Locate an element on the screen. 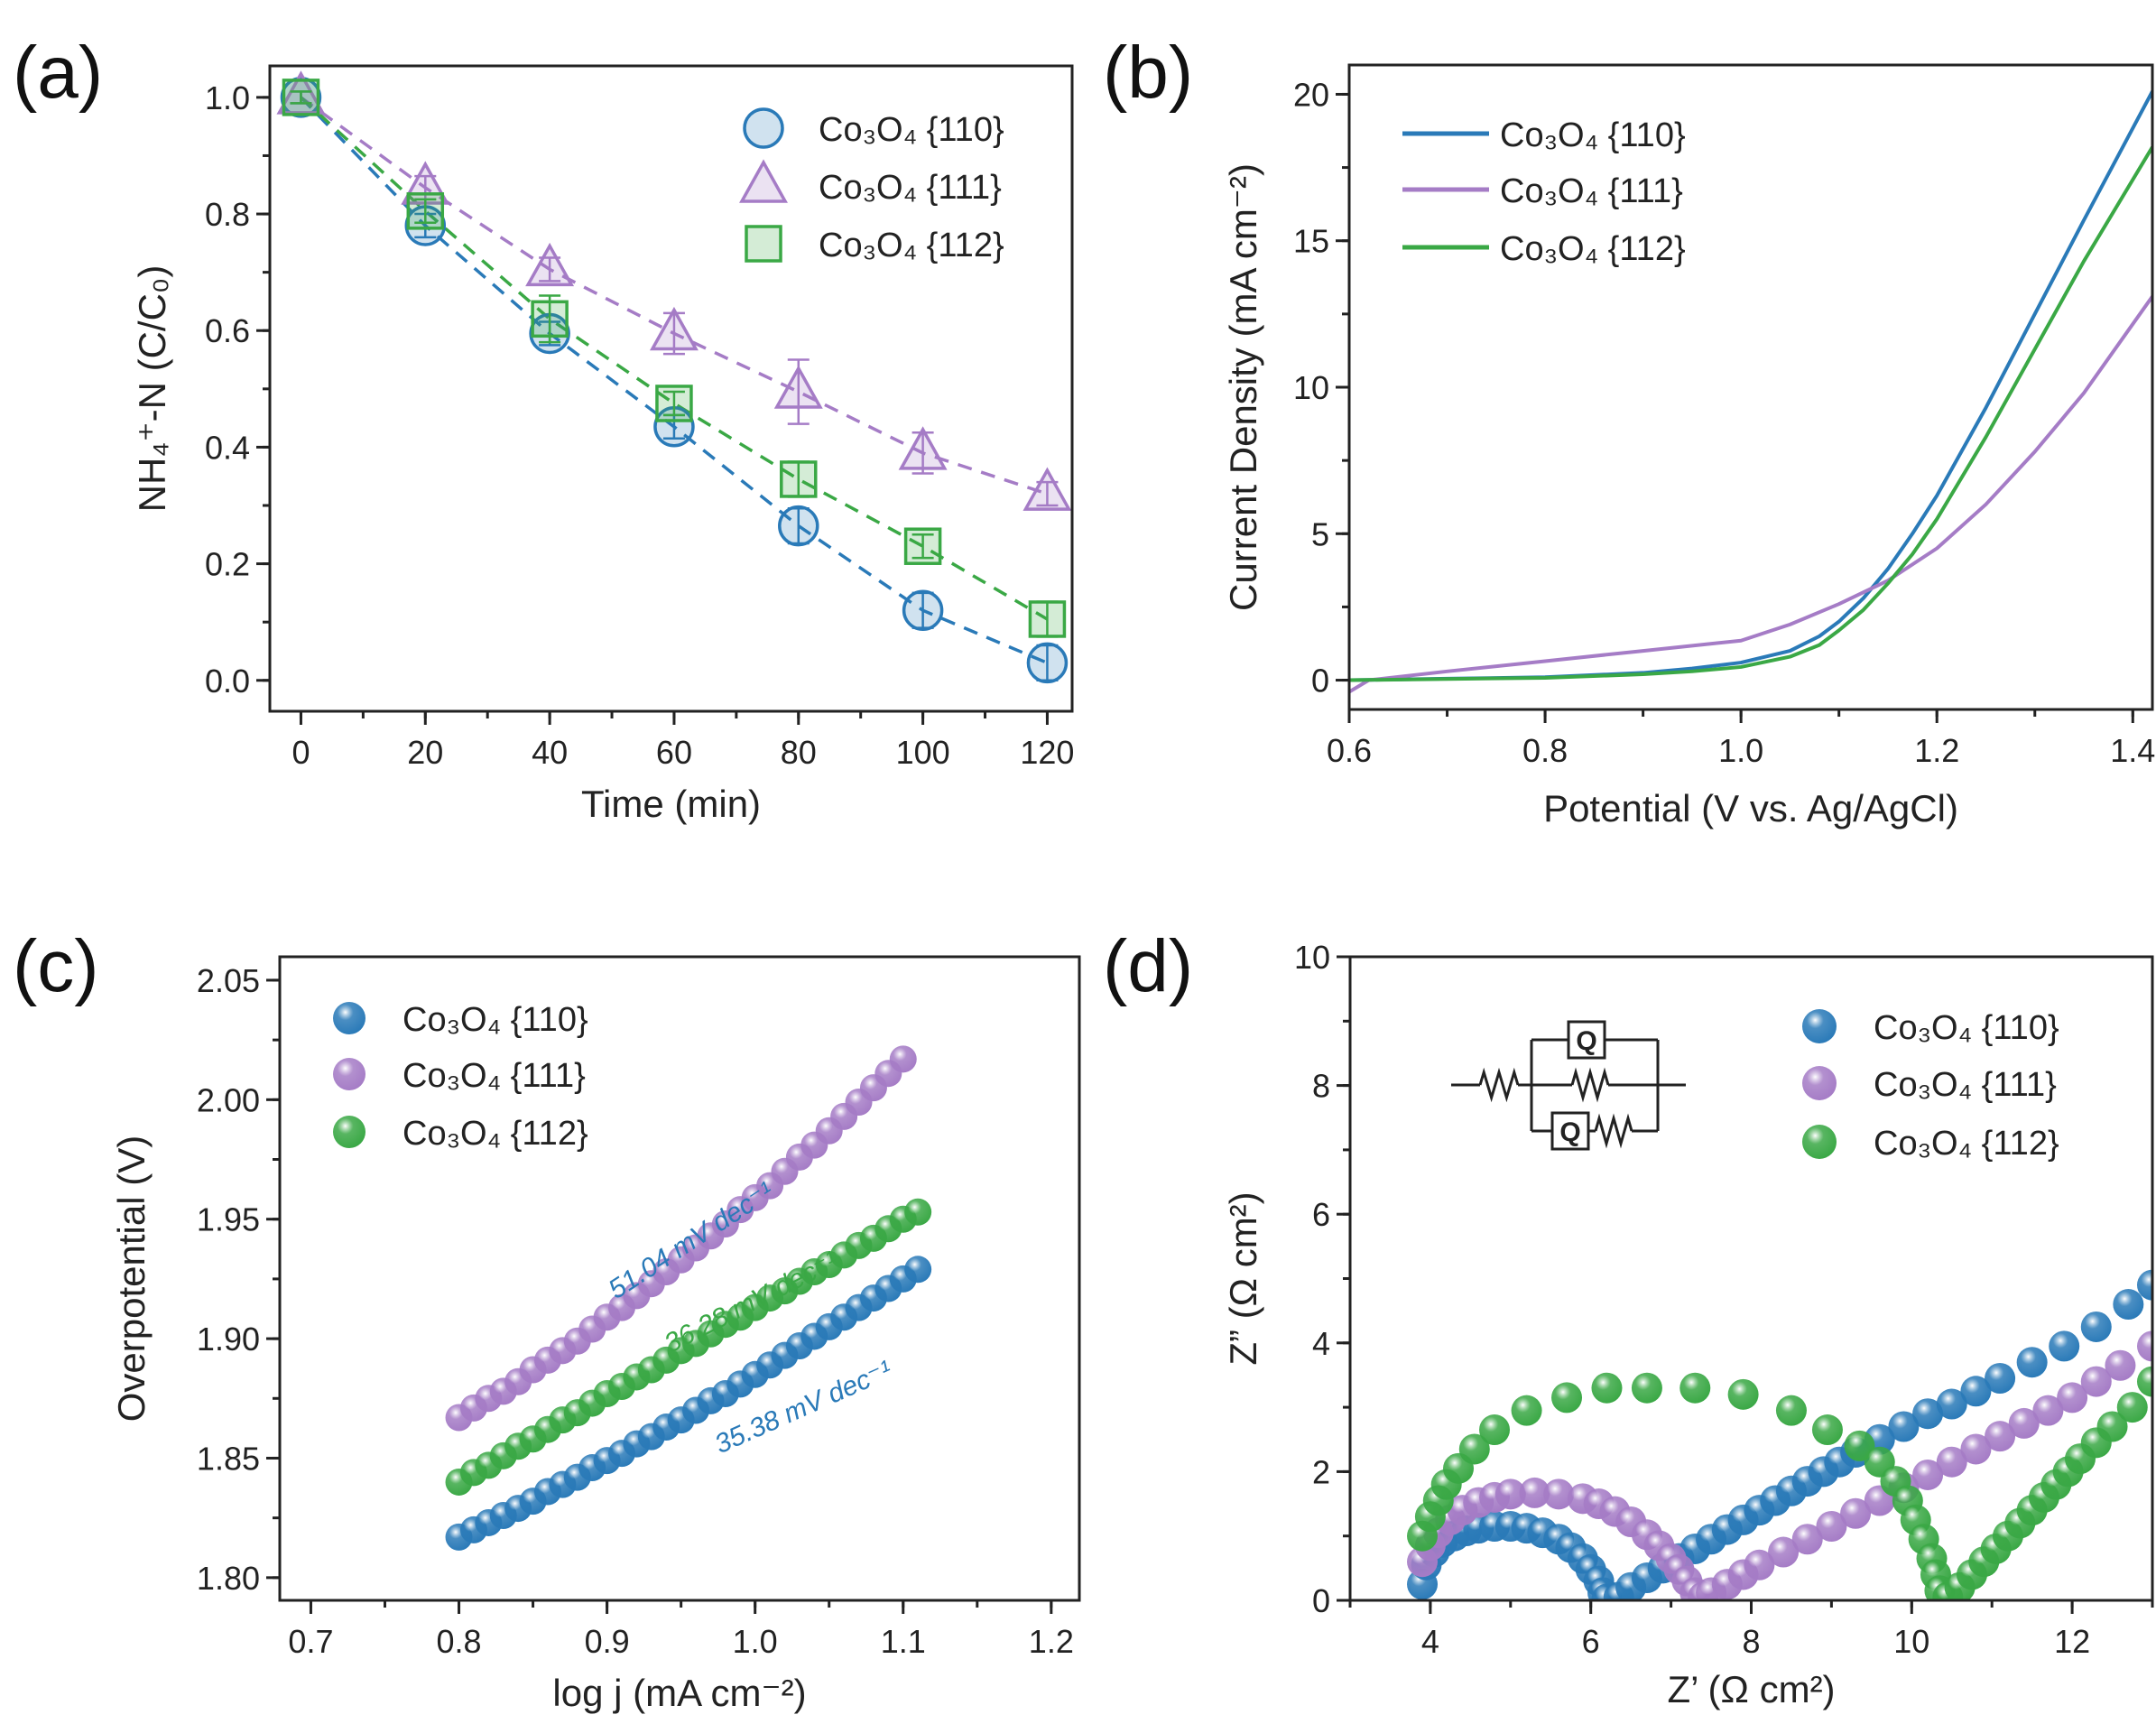  y-tick-label: 1.0 is located at coordinates (227, 97).